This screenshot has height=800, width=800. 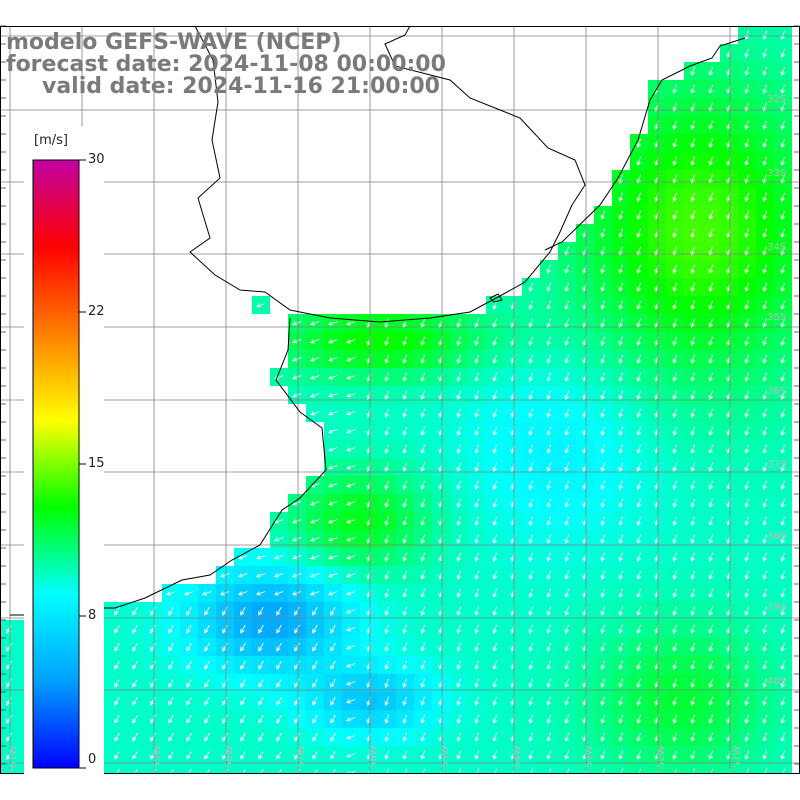 What do you see at coordinates (776, 536) in the screenshot?
I see `latitude-label: 38S` at bounding box center [776, 536].